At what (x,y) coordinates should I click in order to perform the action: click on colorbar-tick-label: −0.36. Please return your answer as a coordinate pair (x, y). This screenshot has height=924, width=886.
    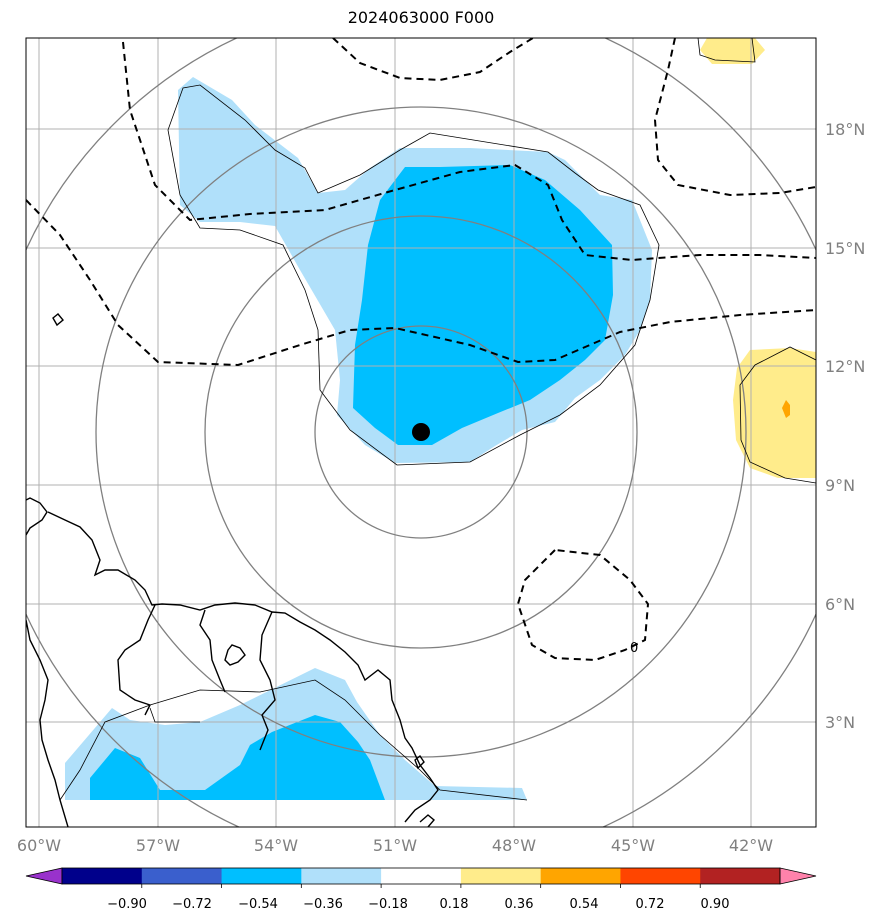
    Looking at the image, I should click on (323, 904).